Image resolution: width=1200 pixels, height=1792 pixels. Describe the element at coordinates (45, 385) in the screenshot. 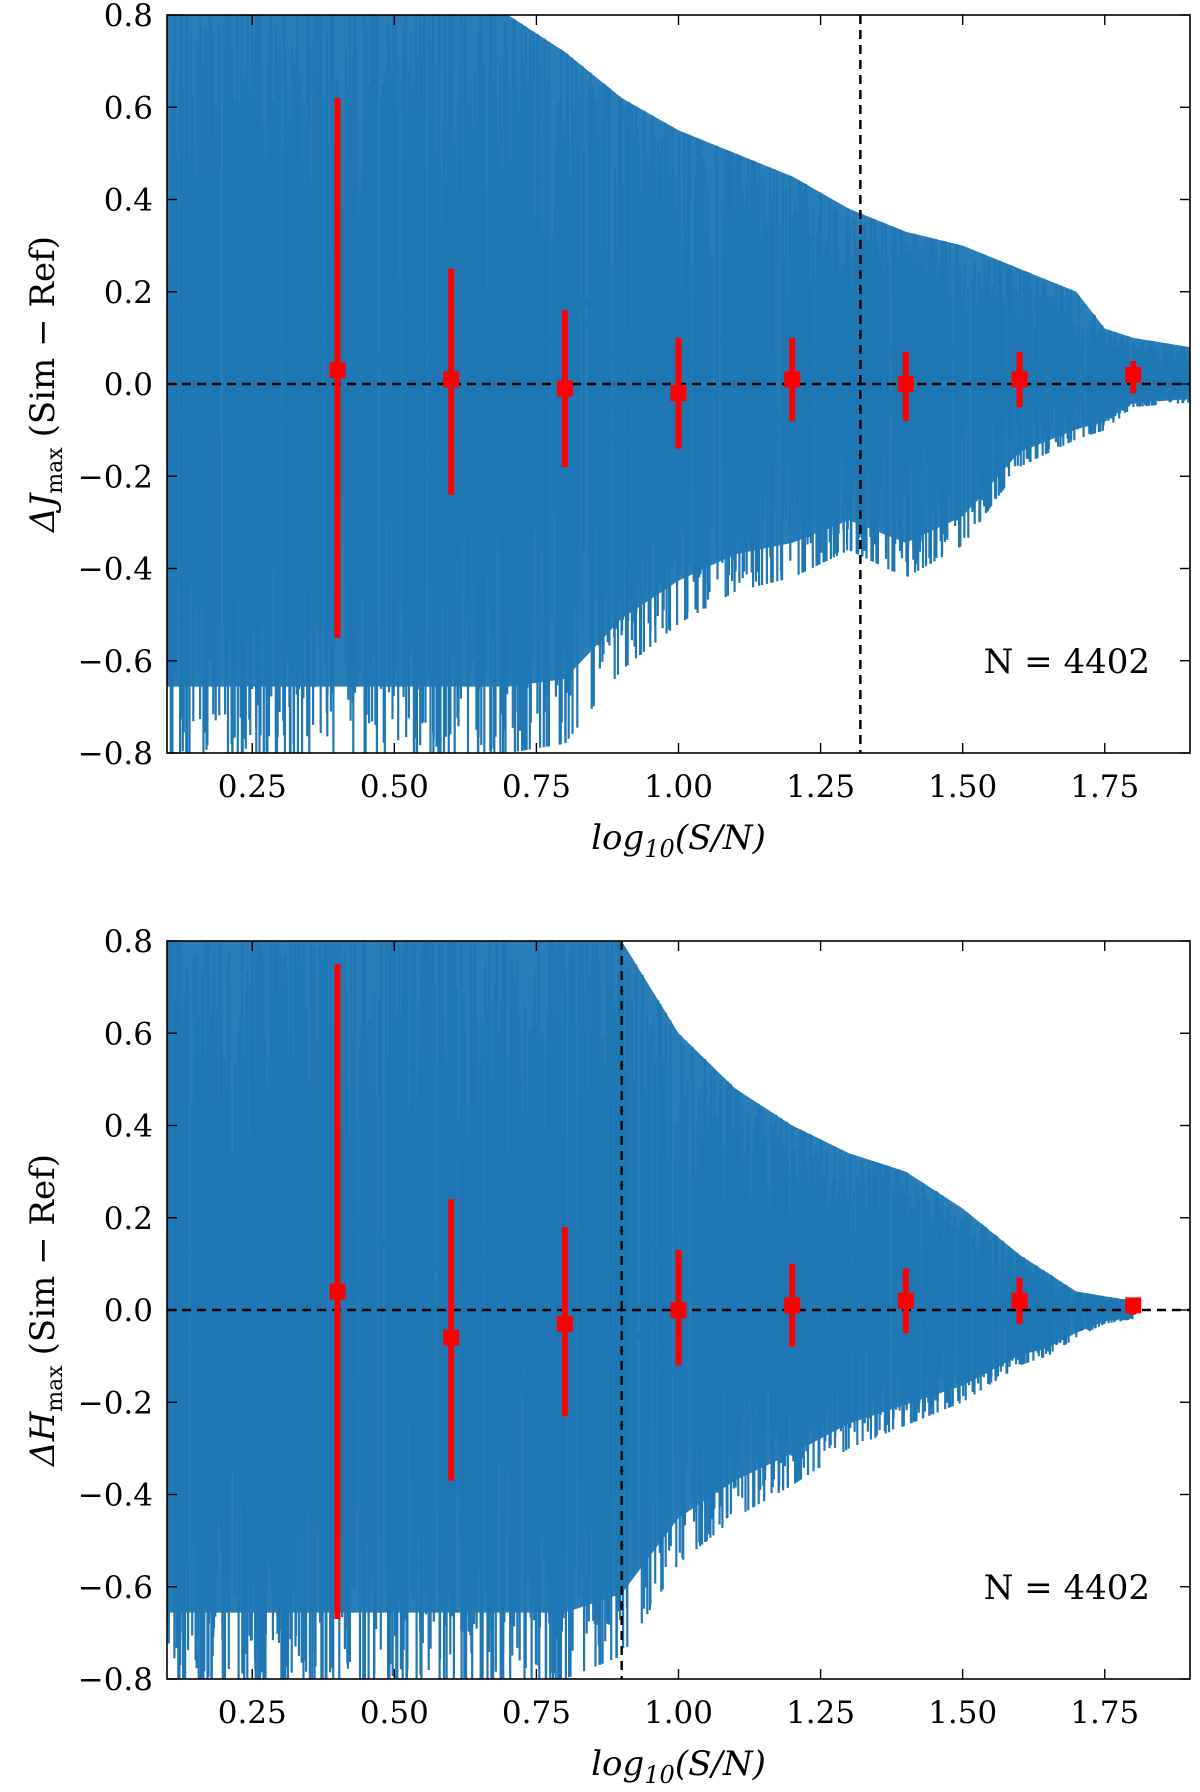

I see `y-axis-label: ΔJmax(Sim − Ref)` at that location.